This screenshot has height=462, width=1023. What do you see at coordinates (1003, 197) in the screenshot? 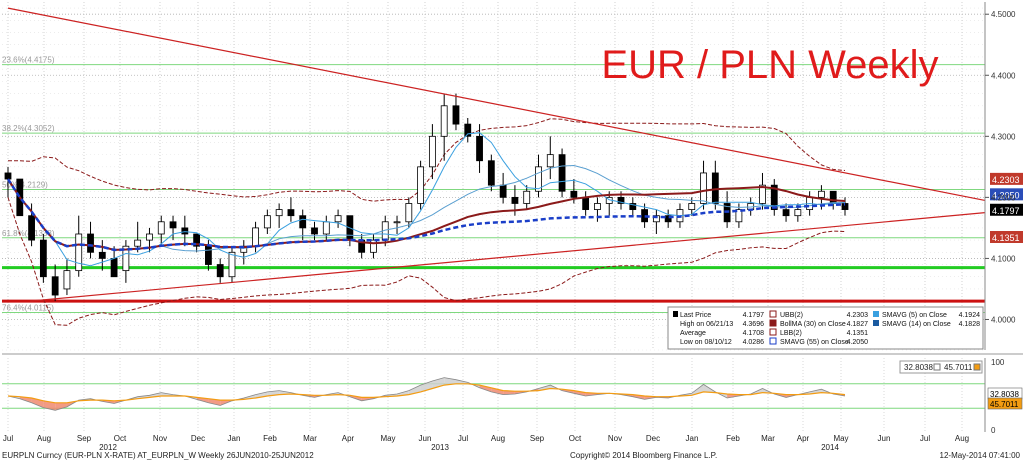
I see `y-tick-label: 4.2000` at bounding box center [1003, 197].